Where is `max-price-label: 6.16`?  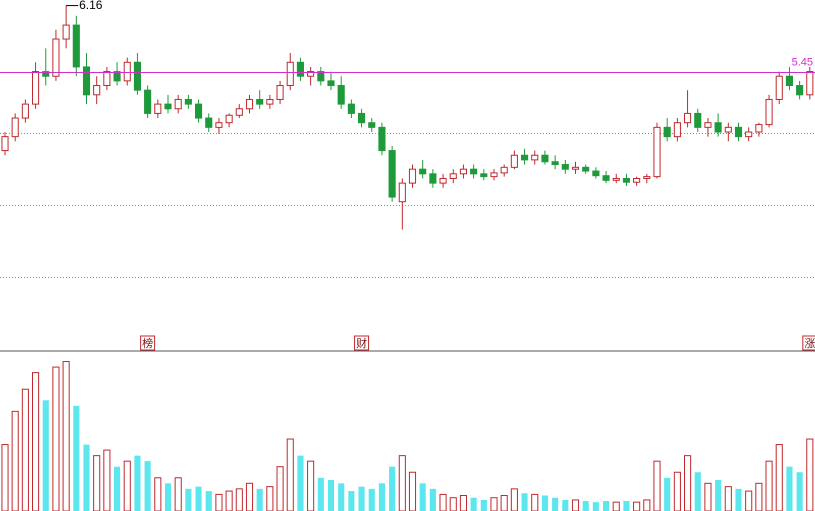
max-price-label: 6.16 is located at coordinates (91, 6).